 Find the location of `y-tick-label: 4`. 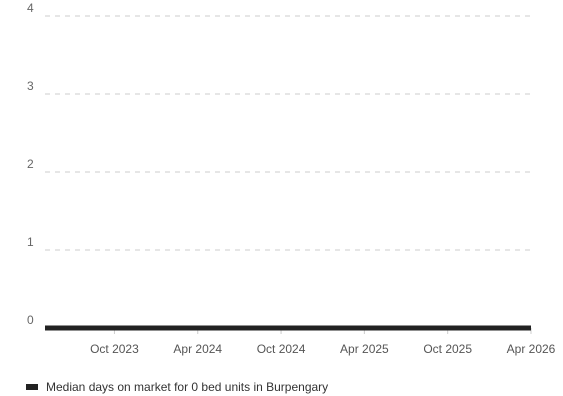

y-tick-label: 4 is located at coordinates (30, 8).